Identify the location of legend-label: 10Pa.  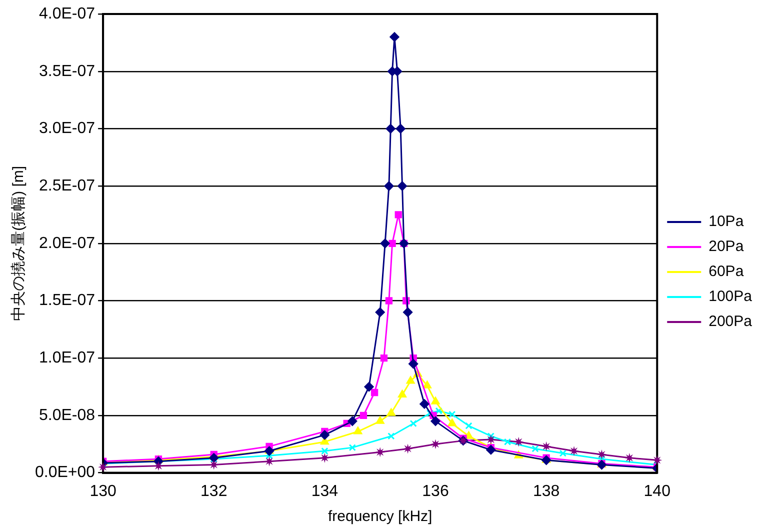
(726, 221).